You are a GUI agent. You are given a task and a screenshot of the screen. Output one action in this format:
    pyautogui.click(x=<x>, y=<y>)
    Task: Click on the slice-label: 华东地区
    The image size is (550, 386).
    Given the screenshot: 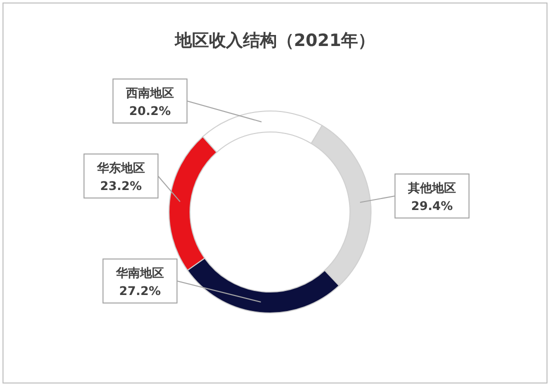 What is the action you would take?
    pyautogui.click(x=120, y=168)
    